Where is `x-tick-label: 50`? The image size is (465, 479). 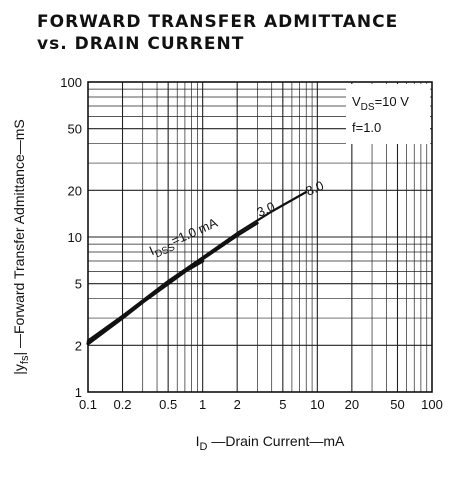
x-tick-label: 50 is located at coordinates (397, 404).